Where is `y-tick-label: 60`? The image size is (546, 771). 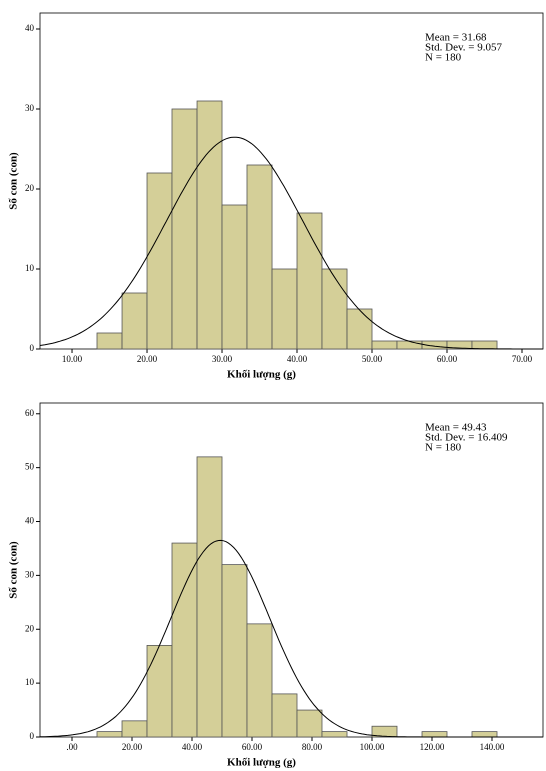 y-tick-label: 60 is located at coordinates (30, 413).